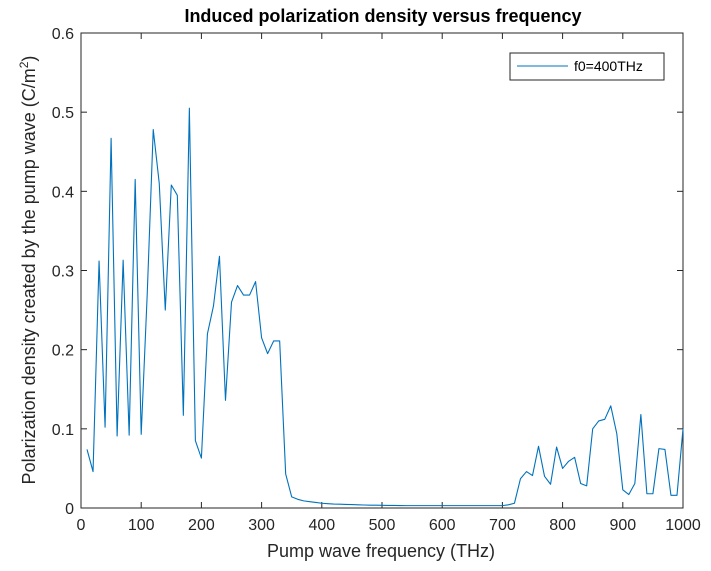 Image resolution: width=711 pixels, height=571 pixels. I want to click on x-tick-label: 200, so click(201, 525).